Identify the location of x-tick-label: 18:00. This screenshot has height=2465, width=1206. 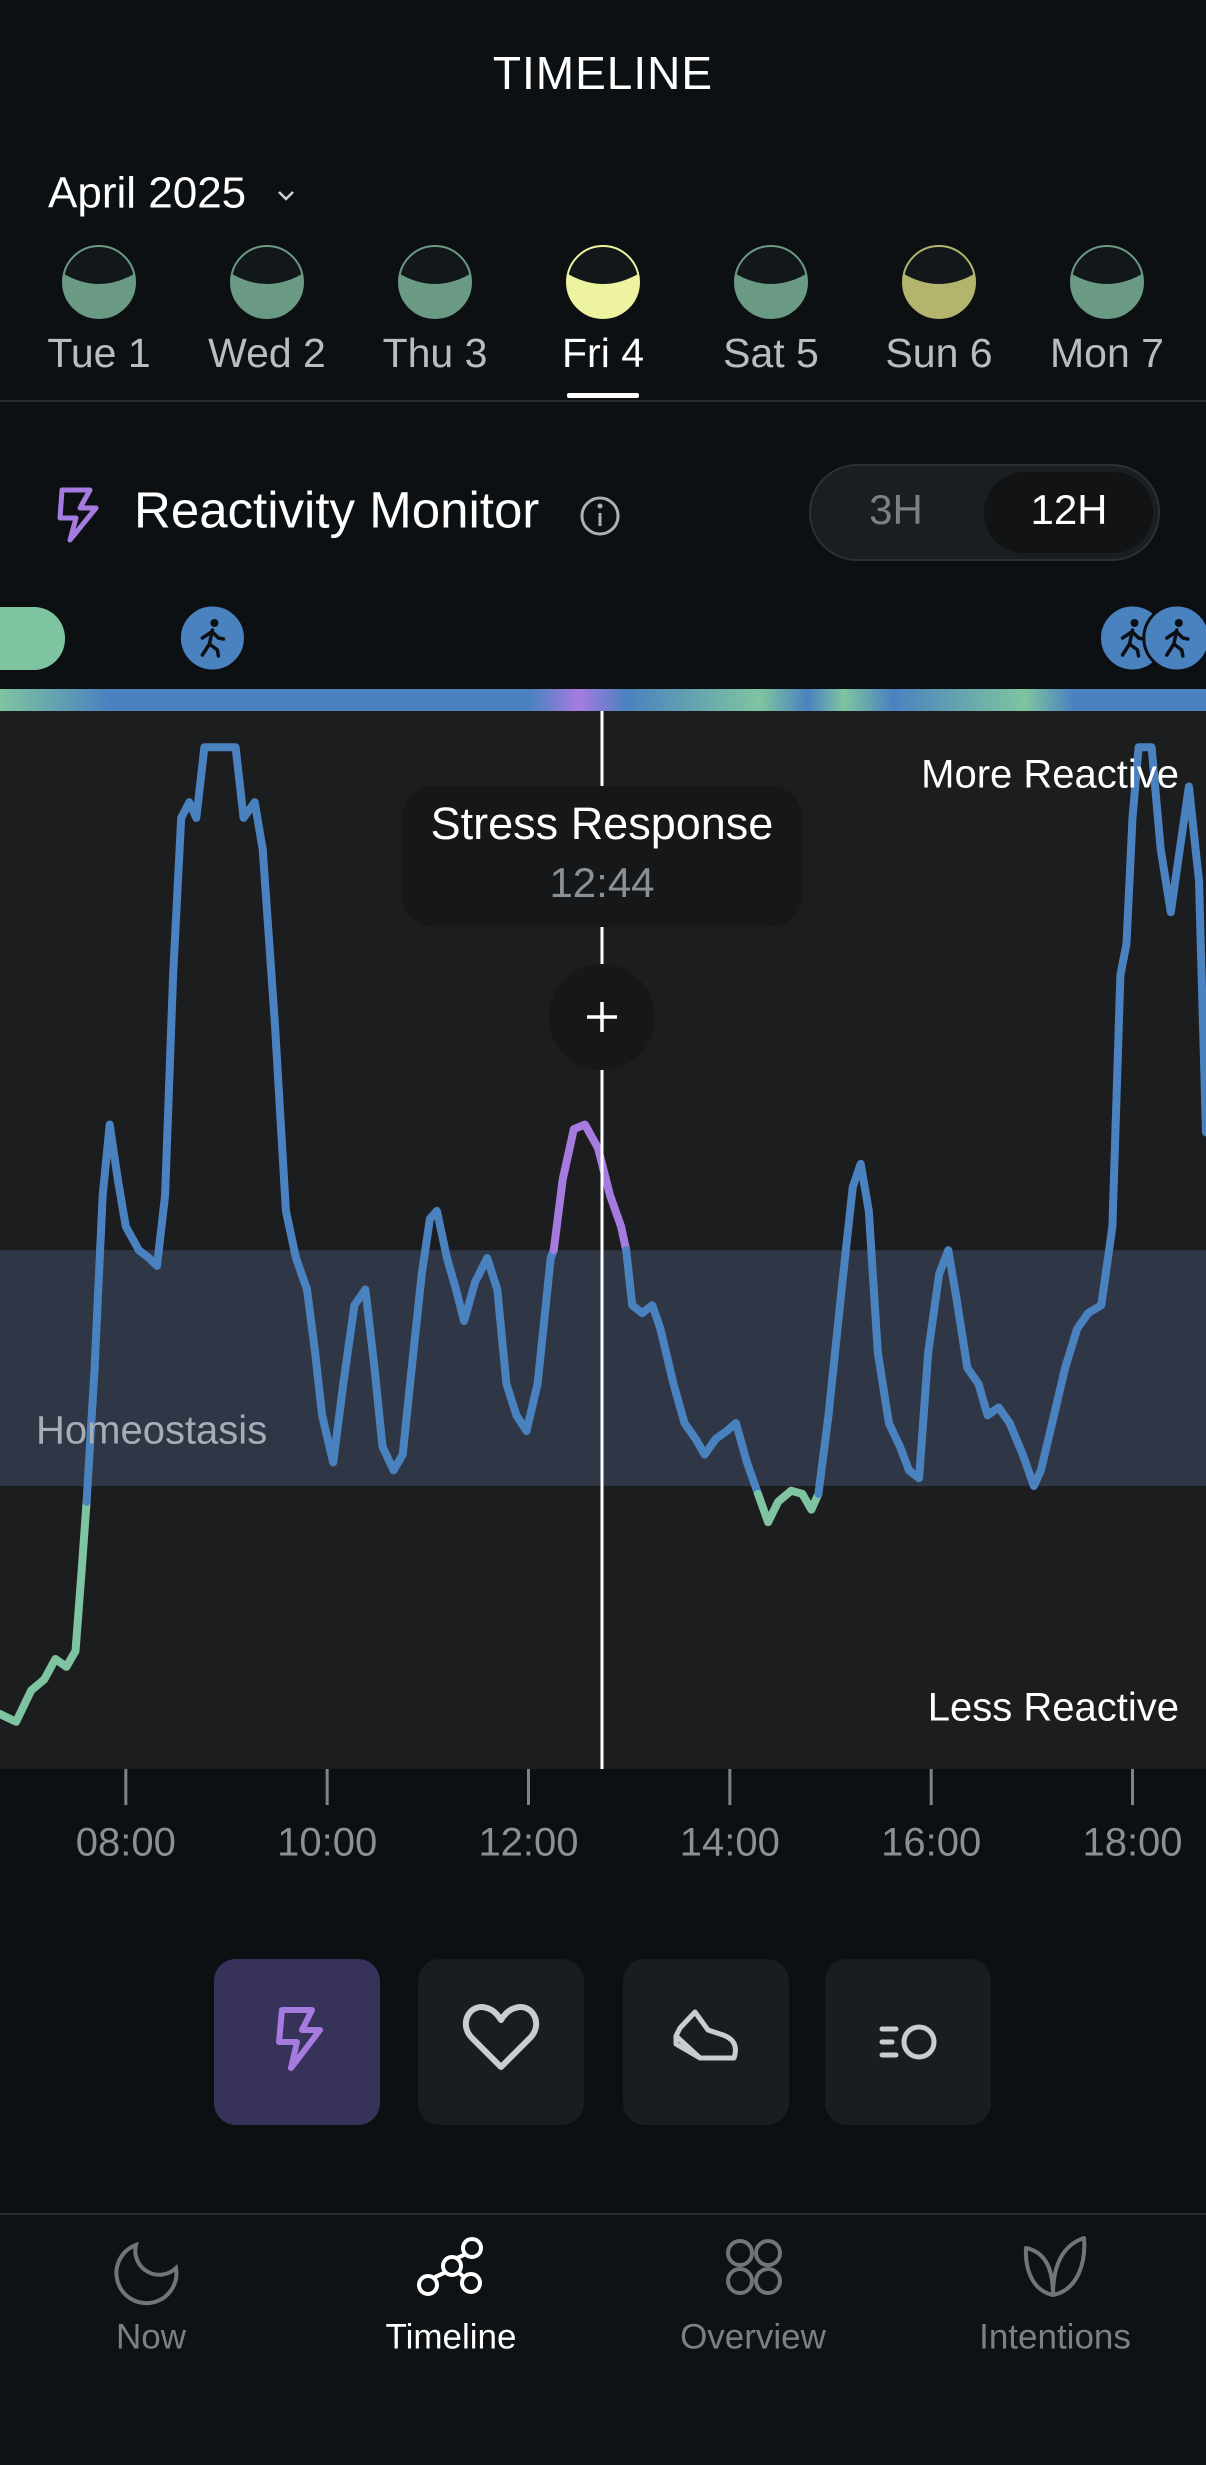
(1132, 1843).